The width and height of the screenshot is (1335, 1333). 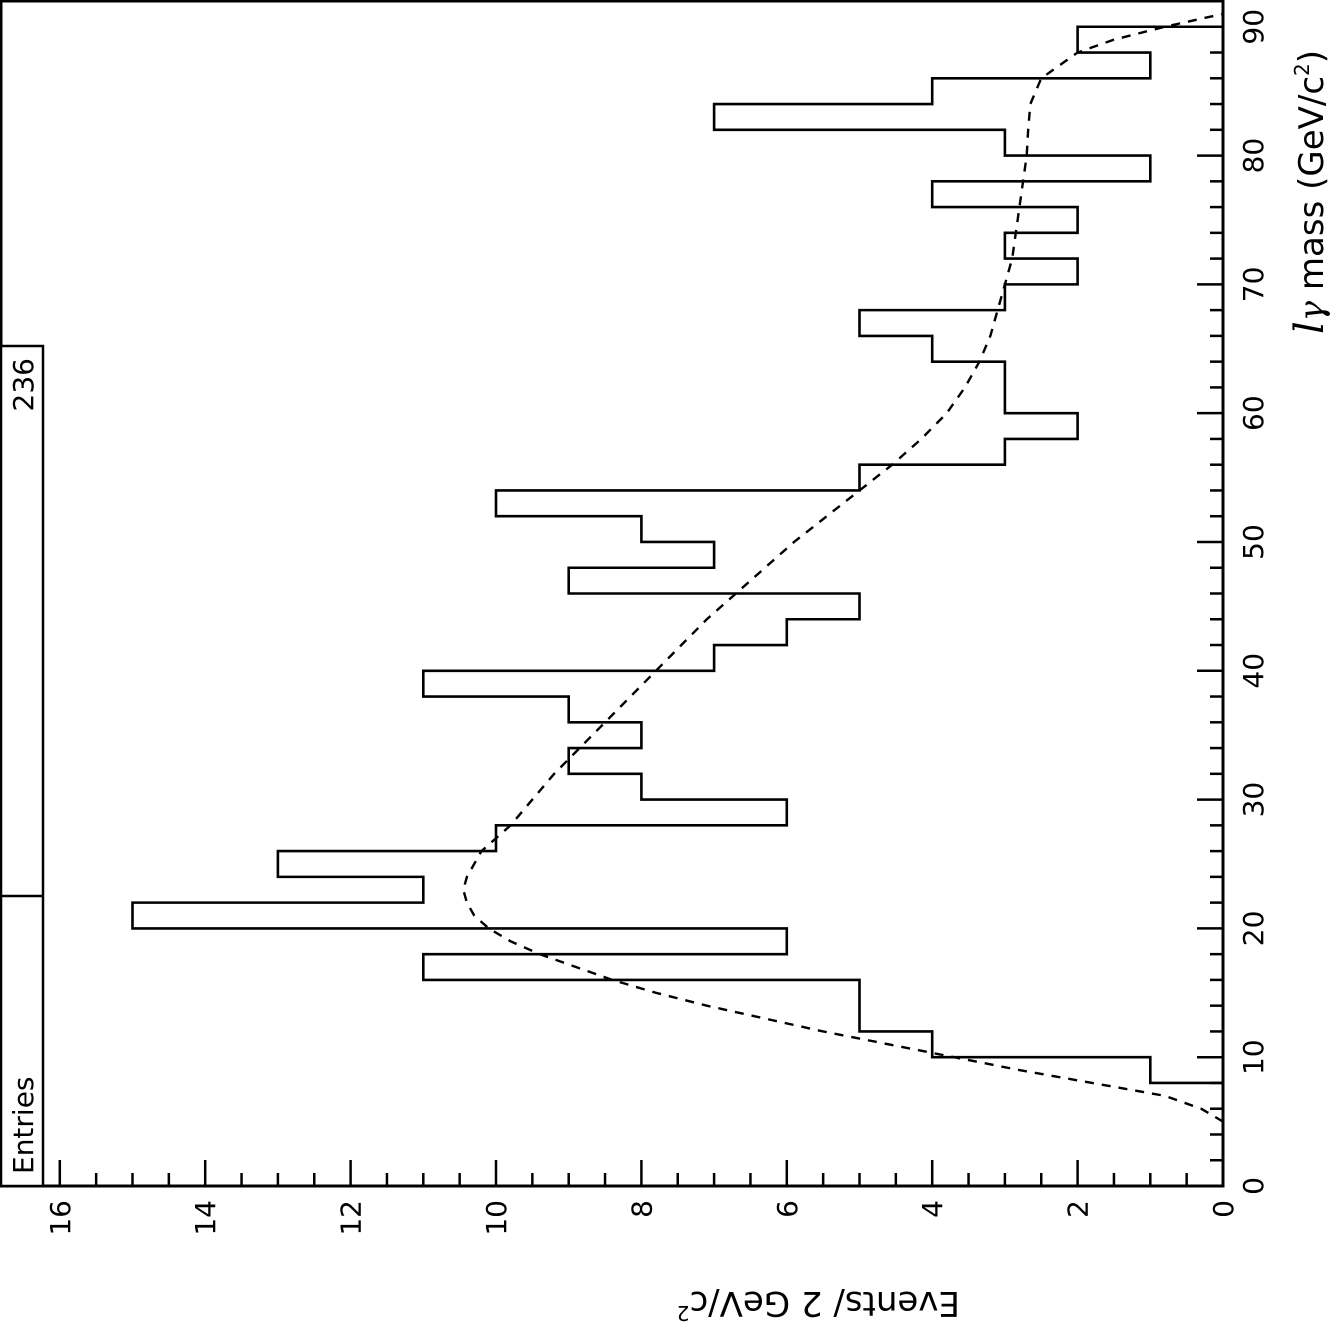 I want to click on y-tick-label: 6, so click(x=787, y=1209).